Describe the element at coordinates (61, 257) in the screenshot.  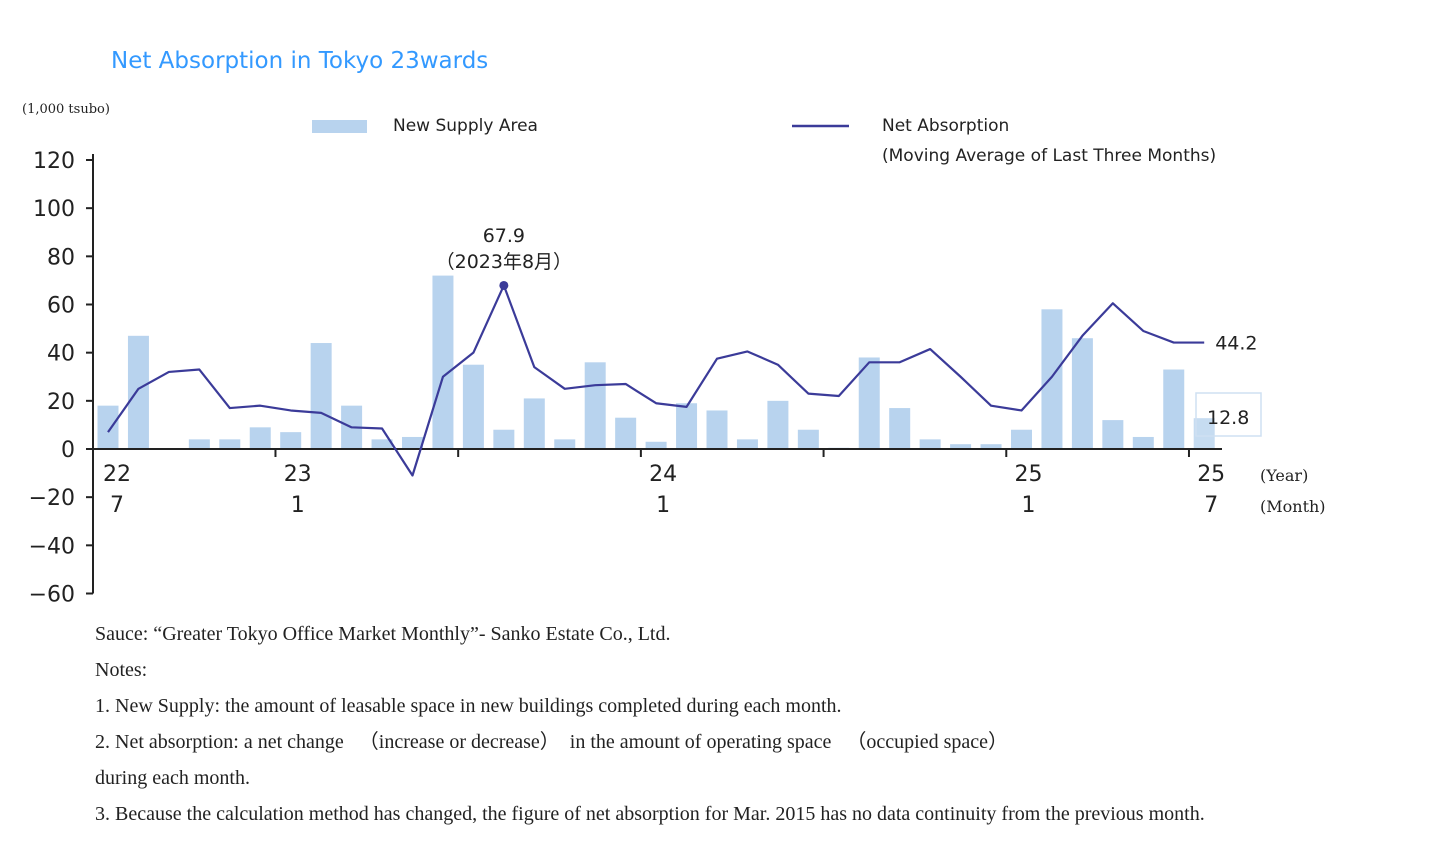
I see `y-tick-label: 80` at that location.